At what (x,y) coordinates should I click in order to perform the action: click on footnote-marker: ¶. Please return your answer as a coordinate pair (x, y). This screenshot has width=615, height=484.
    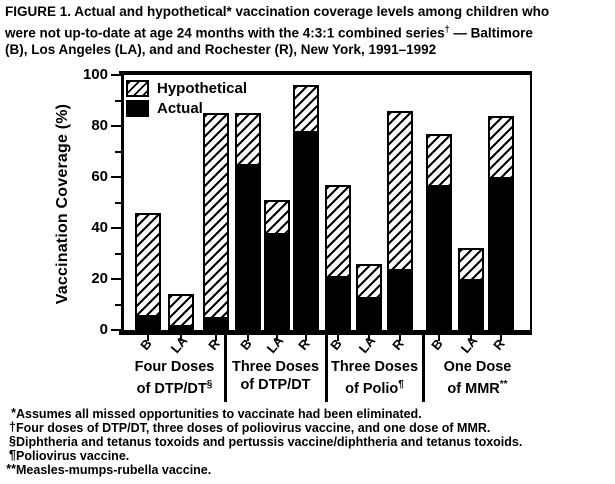
    Looking at the image, I should click on (12, 455).